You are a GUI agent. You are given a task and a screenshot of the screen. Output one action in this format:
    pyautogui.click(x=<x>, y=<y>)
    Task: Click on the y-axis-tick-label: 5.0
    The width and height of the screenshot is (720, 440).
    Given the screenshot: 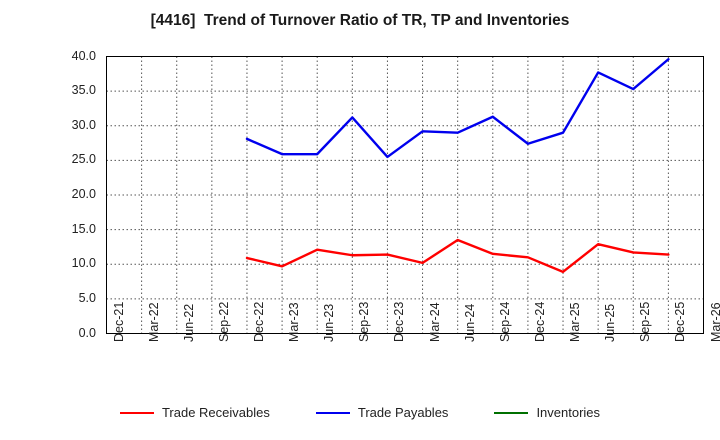 What is the action you would take?
    pyautogui.click(x=87, y=297)
    